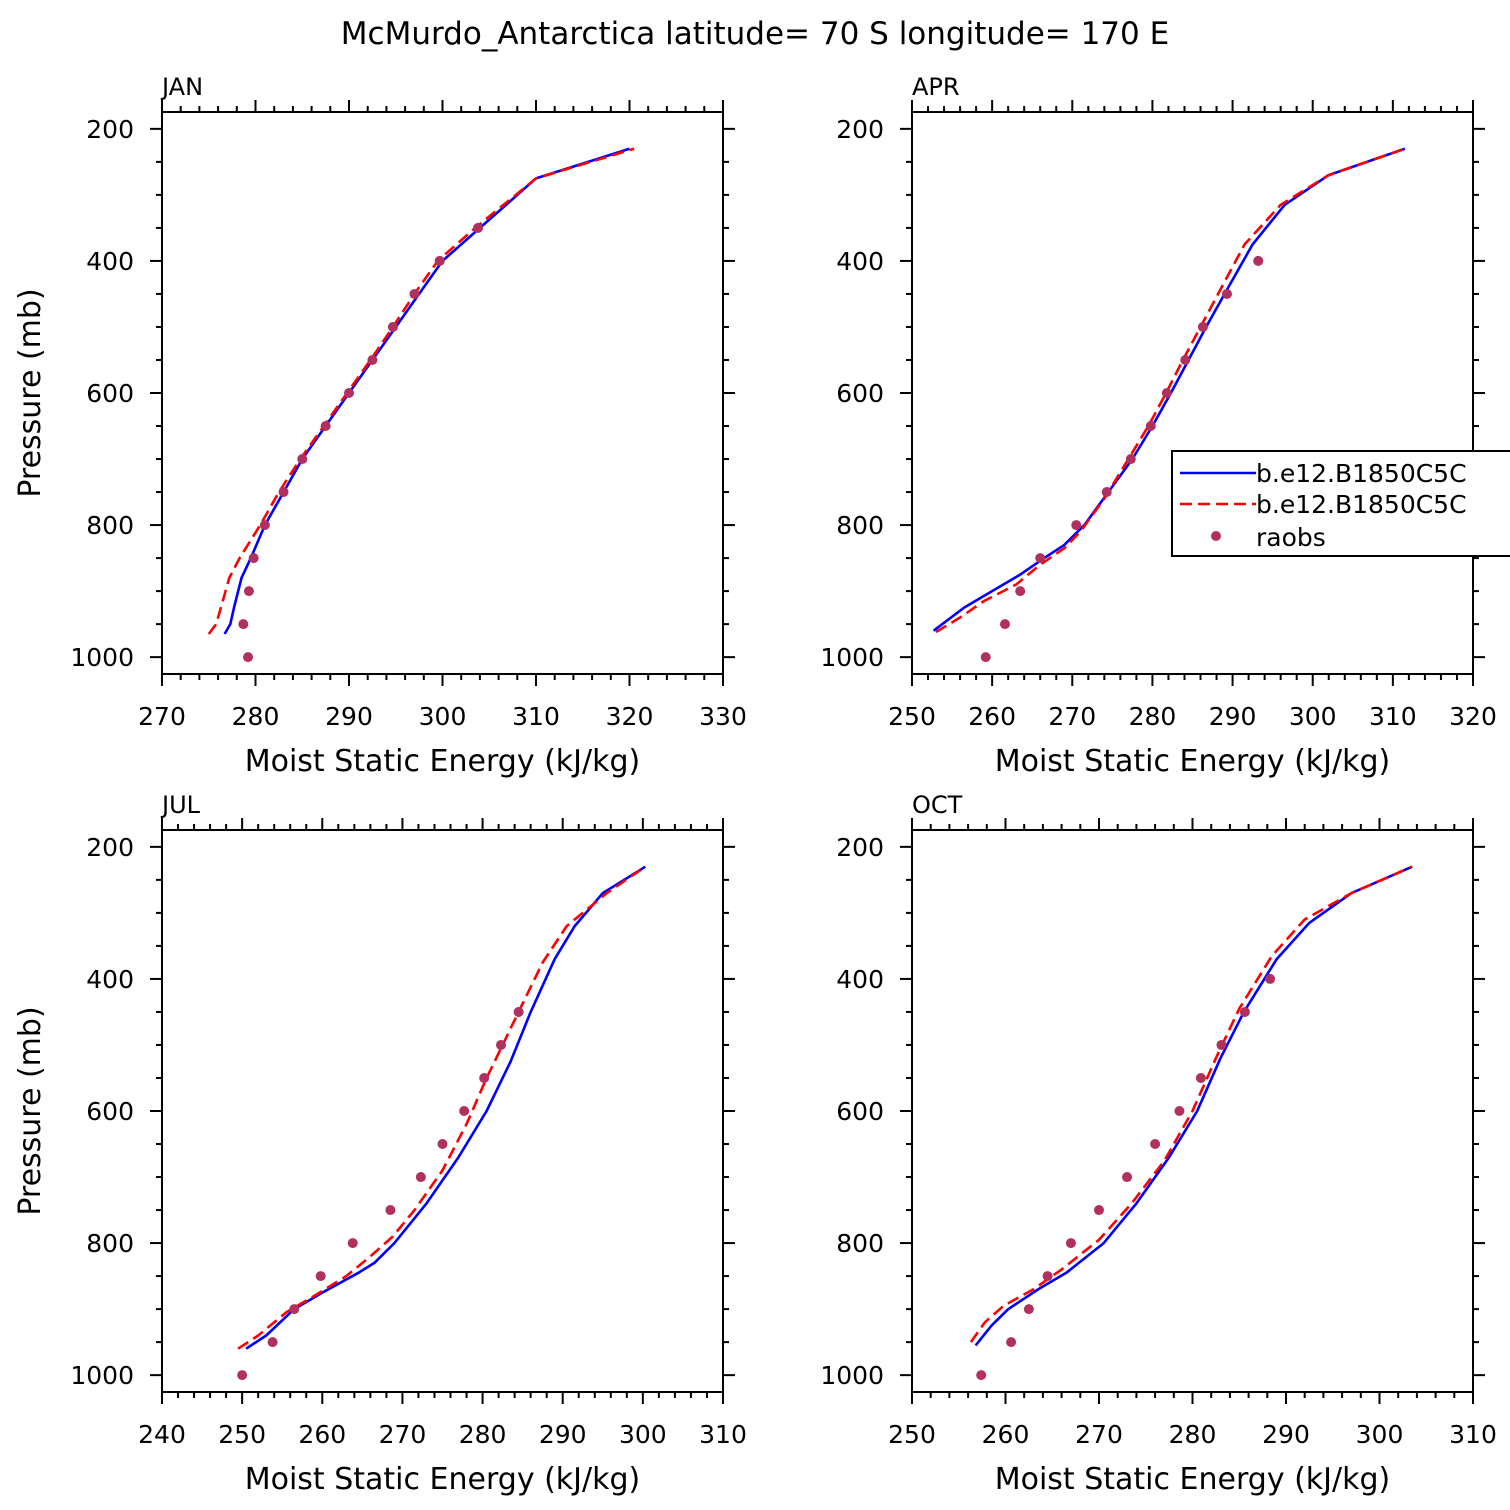 The image size is (1510, 1510). What do you see at coordinates (180, 805) in the screenshot?
I see `panel-title: JUL` at bounding box center [180, 805].